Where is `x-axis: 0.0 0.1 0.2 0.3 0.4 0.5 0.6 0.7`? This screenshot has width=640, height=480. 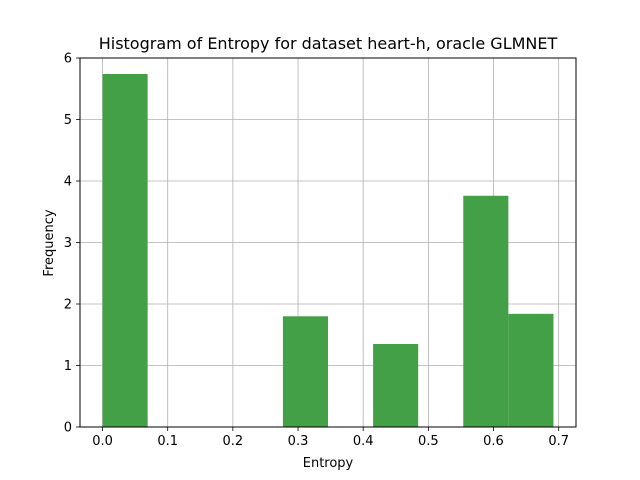
x-axis: 0.0 0.1 0.2 0.3 0.4 0.5 0.6 0.7 is located at coordinates (330, 438).